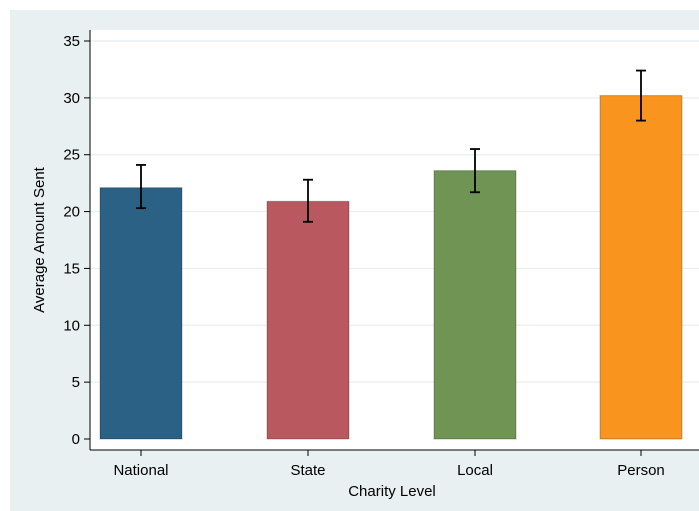  I want to click on y-tick-label: 35, so click(71, 41).